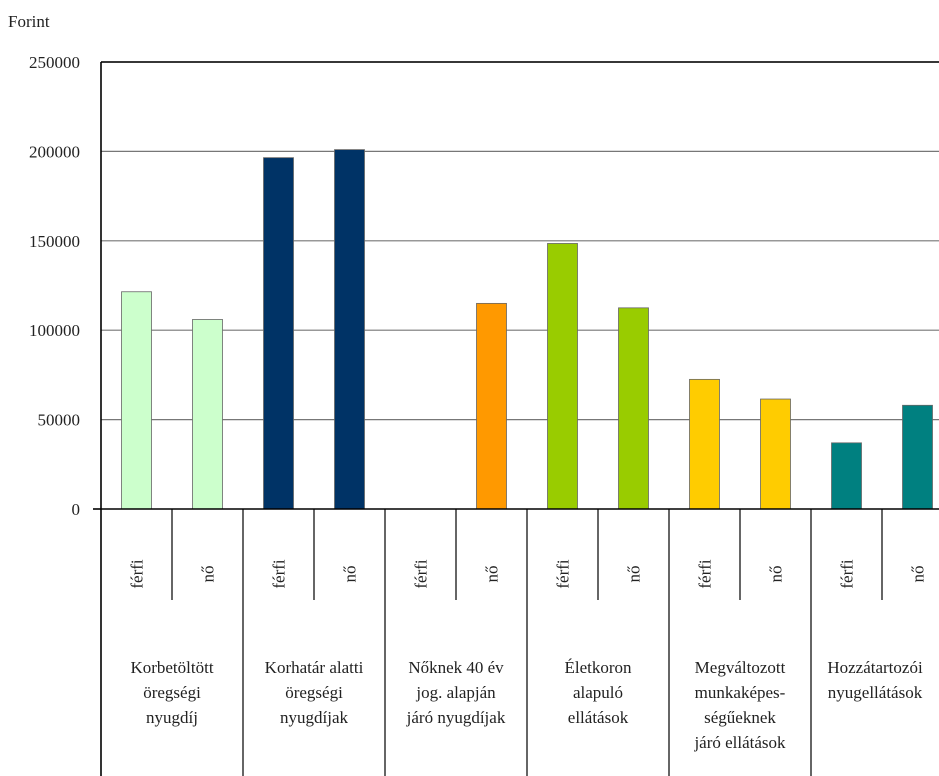 This screenshot has height=776, width=939. Describe the element at coordinates (59, 420) in the screenshot. I see `y-tick-label: 50000` at that location.